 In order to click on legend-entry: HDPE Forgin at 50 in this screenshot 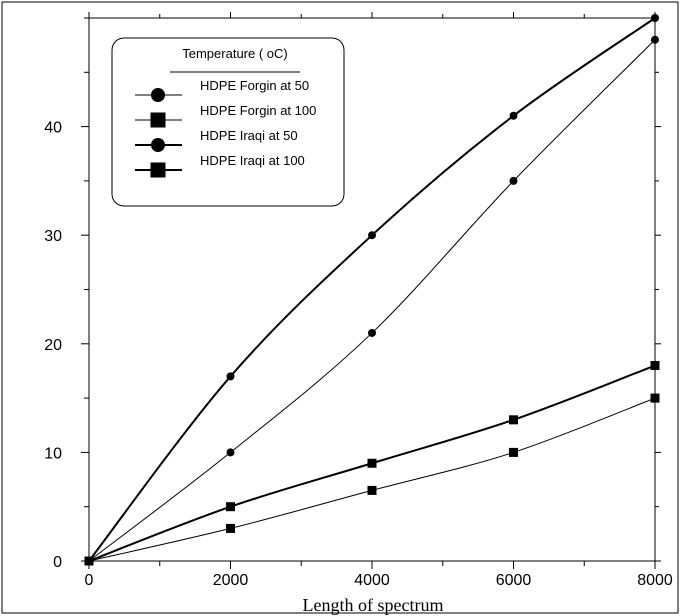, I will do `click(222, 90)`.